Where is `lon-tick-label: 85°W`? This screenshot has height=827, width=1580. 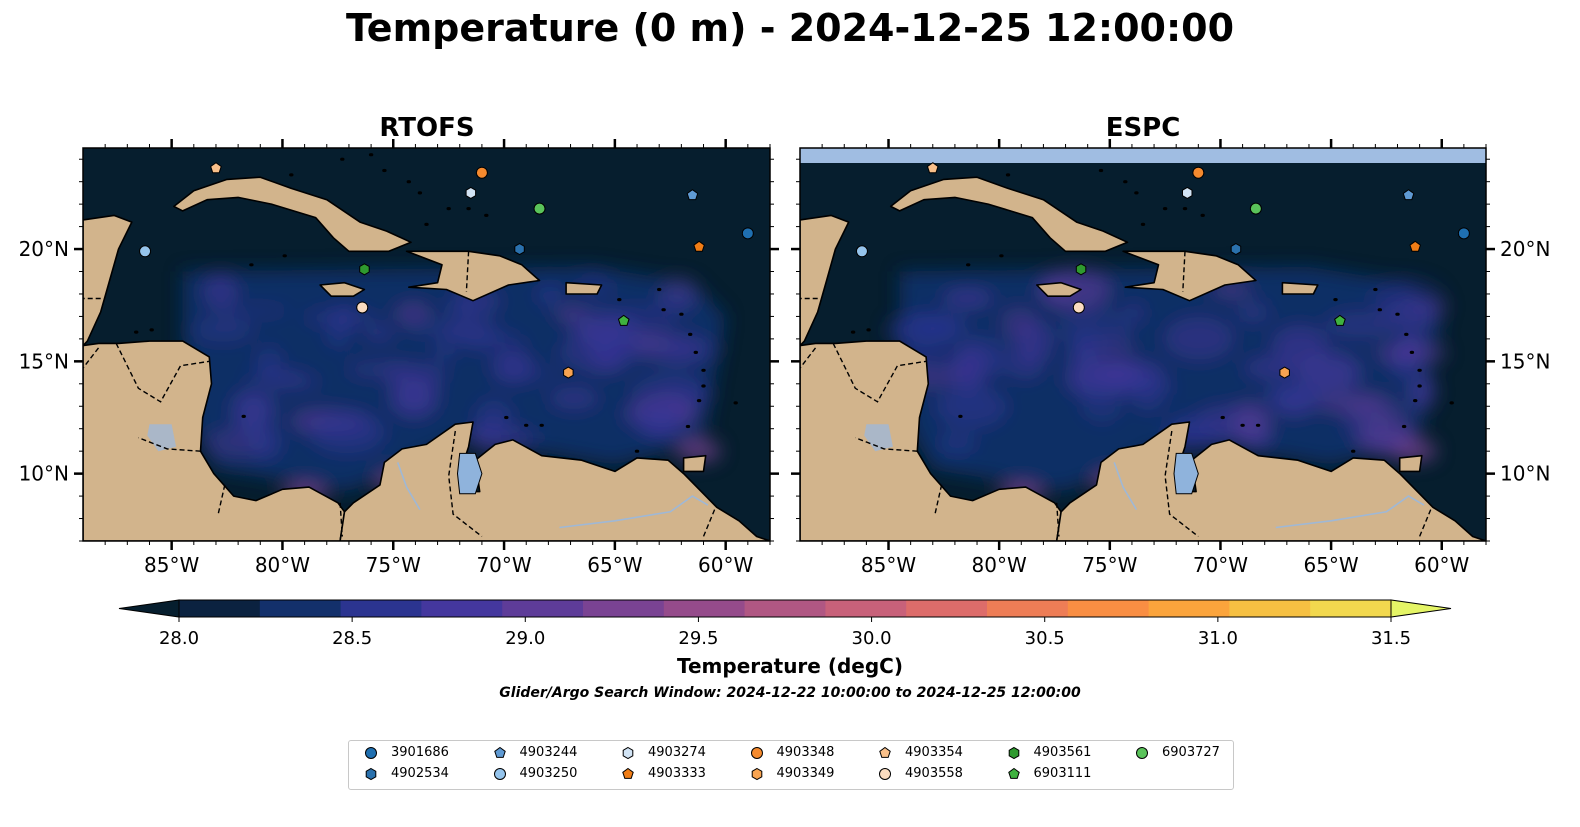 lon-tick-label: 85°W is located at coordinates (888, 565).